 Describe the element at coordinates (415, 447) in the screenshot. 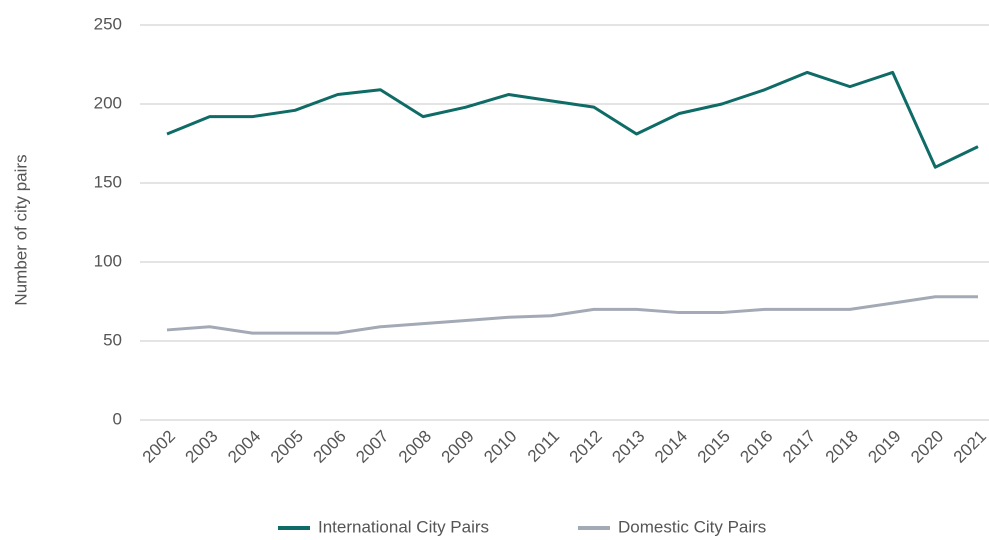

I see `x-tick-label: 2008` at that location.